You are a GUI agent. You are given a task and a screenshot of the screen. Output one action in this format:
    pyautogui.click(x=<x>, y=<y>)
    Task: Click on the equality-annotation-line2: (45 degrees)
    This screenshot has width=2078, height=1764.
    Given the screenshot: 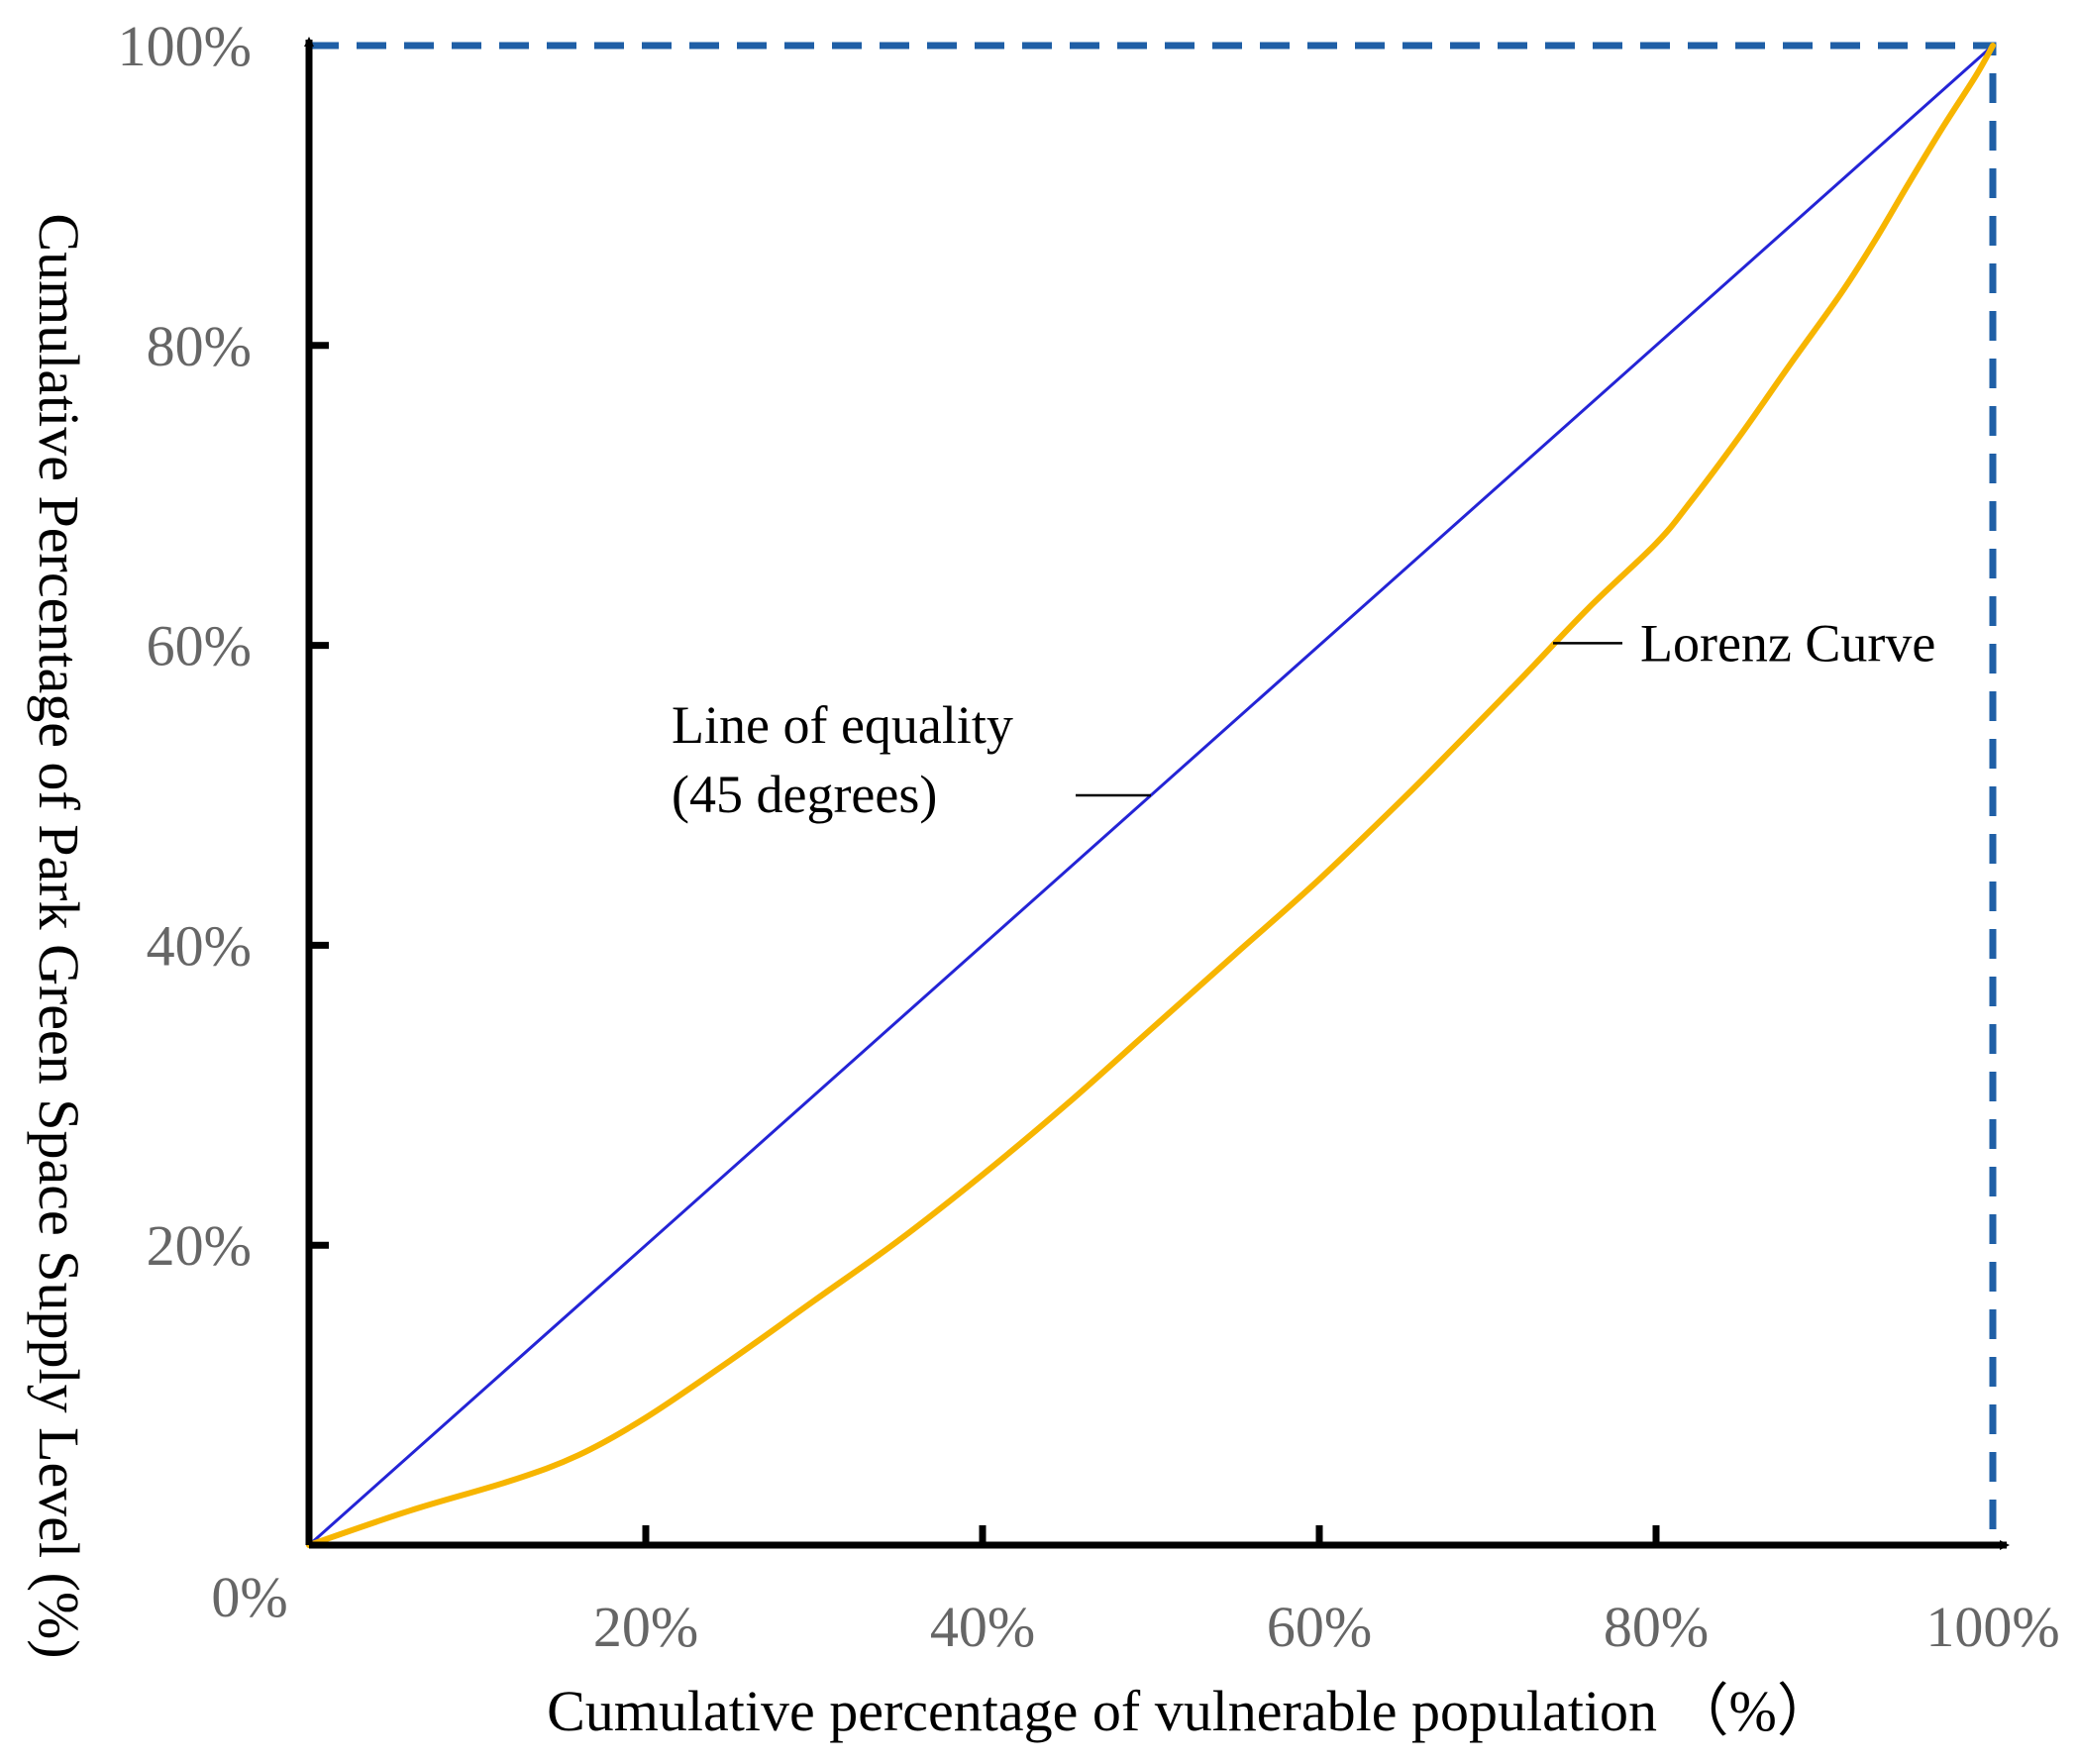 What is the action you would take?
    pyautogui.click(x=804, y=794)
    